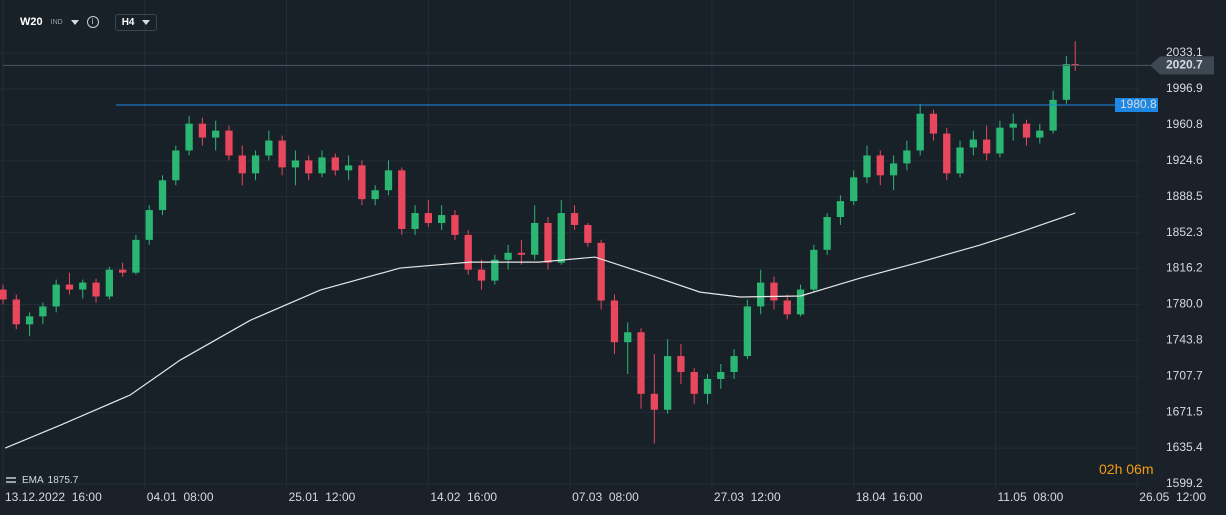  Describe the element at coordinates (136, 22) in the screenshot. I see `timeframe-select: H4` at that location.